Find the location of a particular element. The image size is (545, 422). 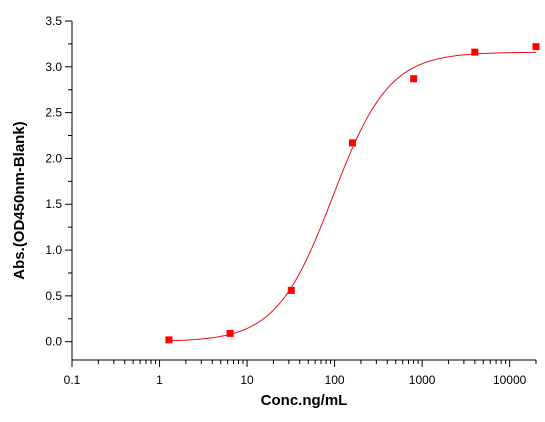

y-tick-label: 0.0 is located at coordinates (53, 342).